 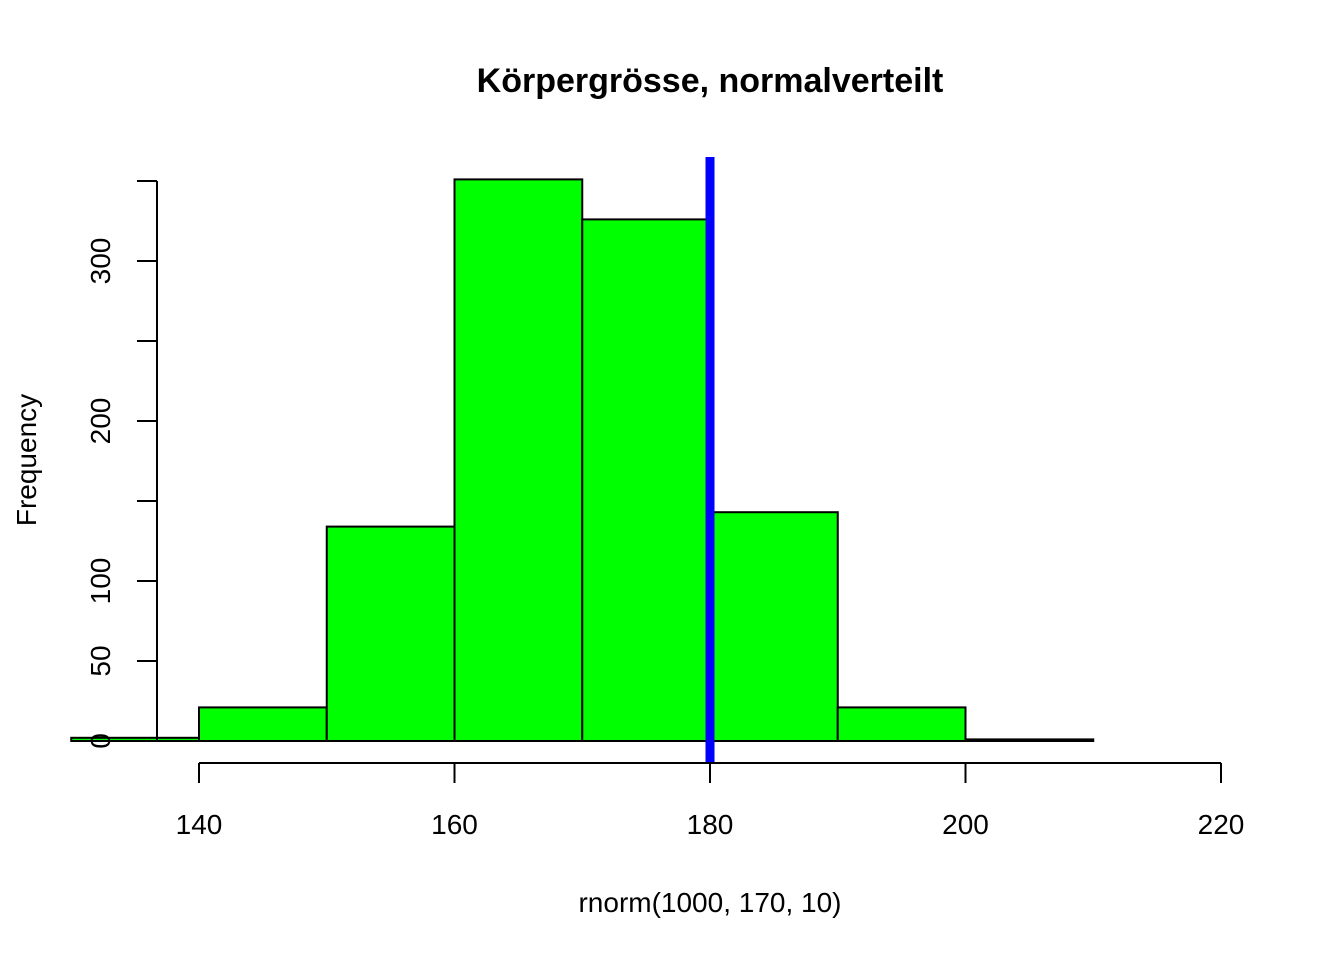 What do you see at coordinates (26, 460) in the screenshot?
I see `y-axis-label: Frequency` at bounding box center [26, 460].